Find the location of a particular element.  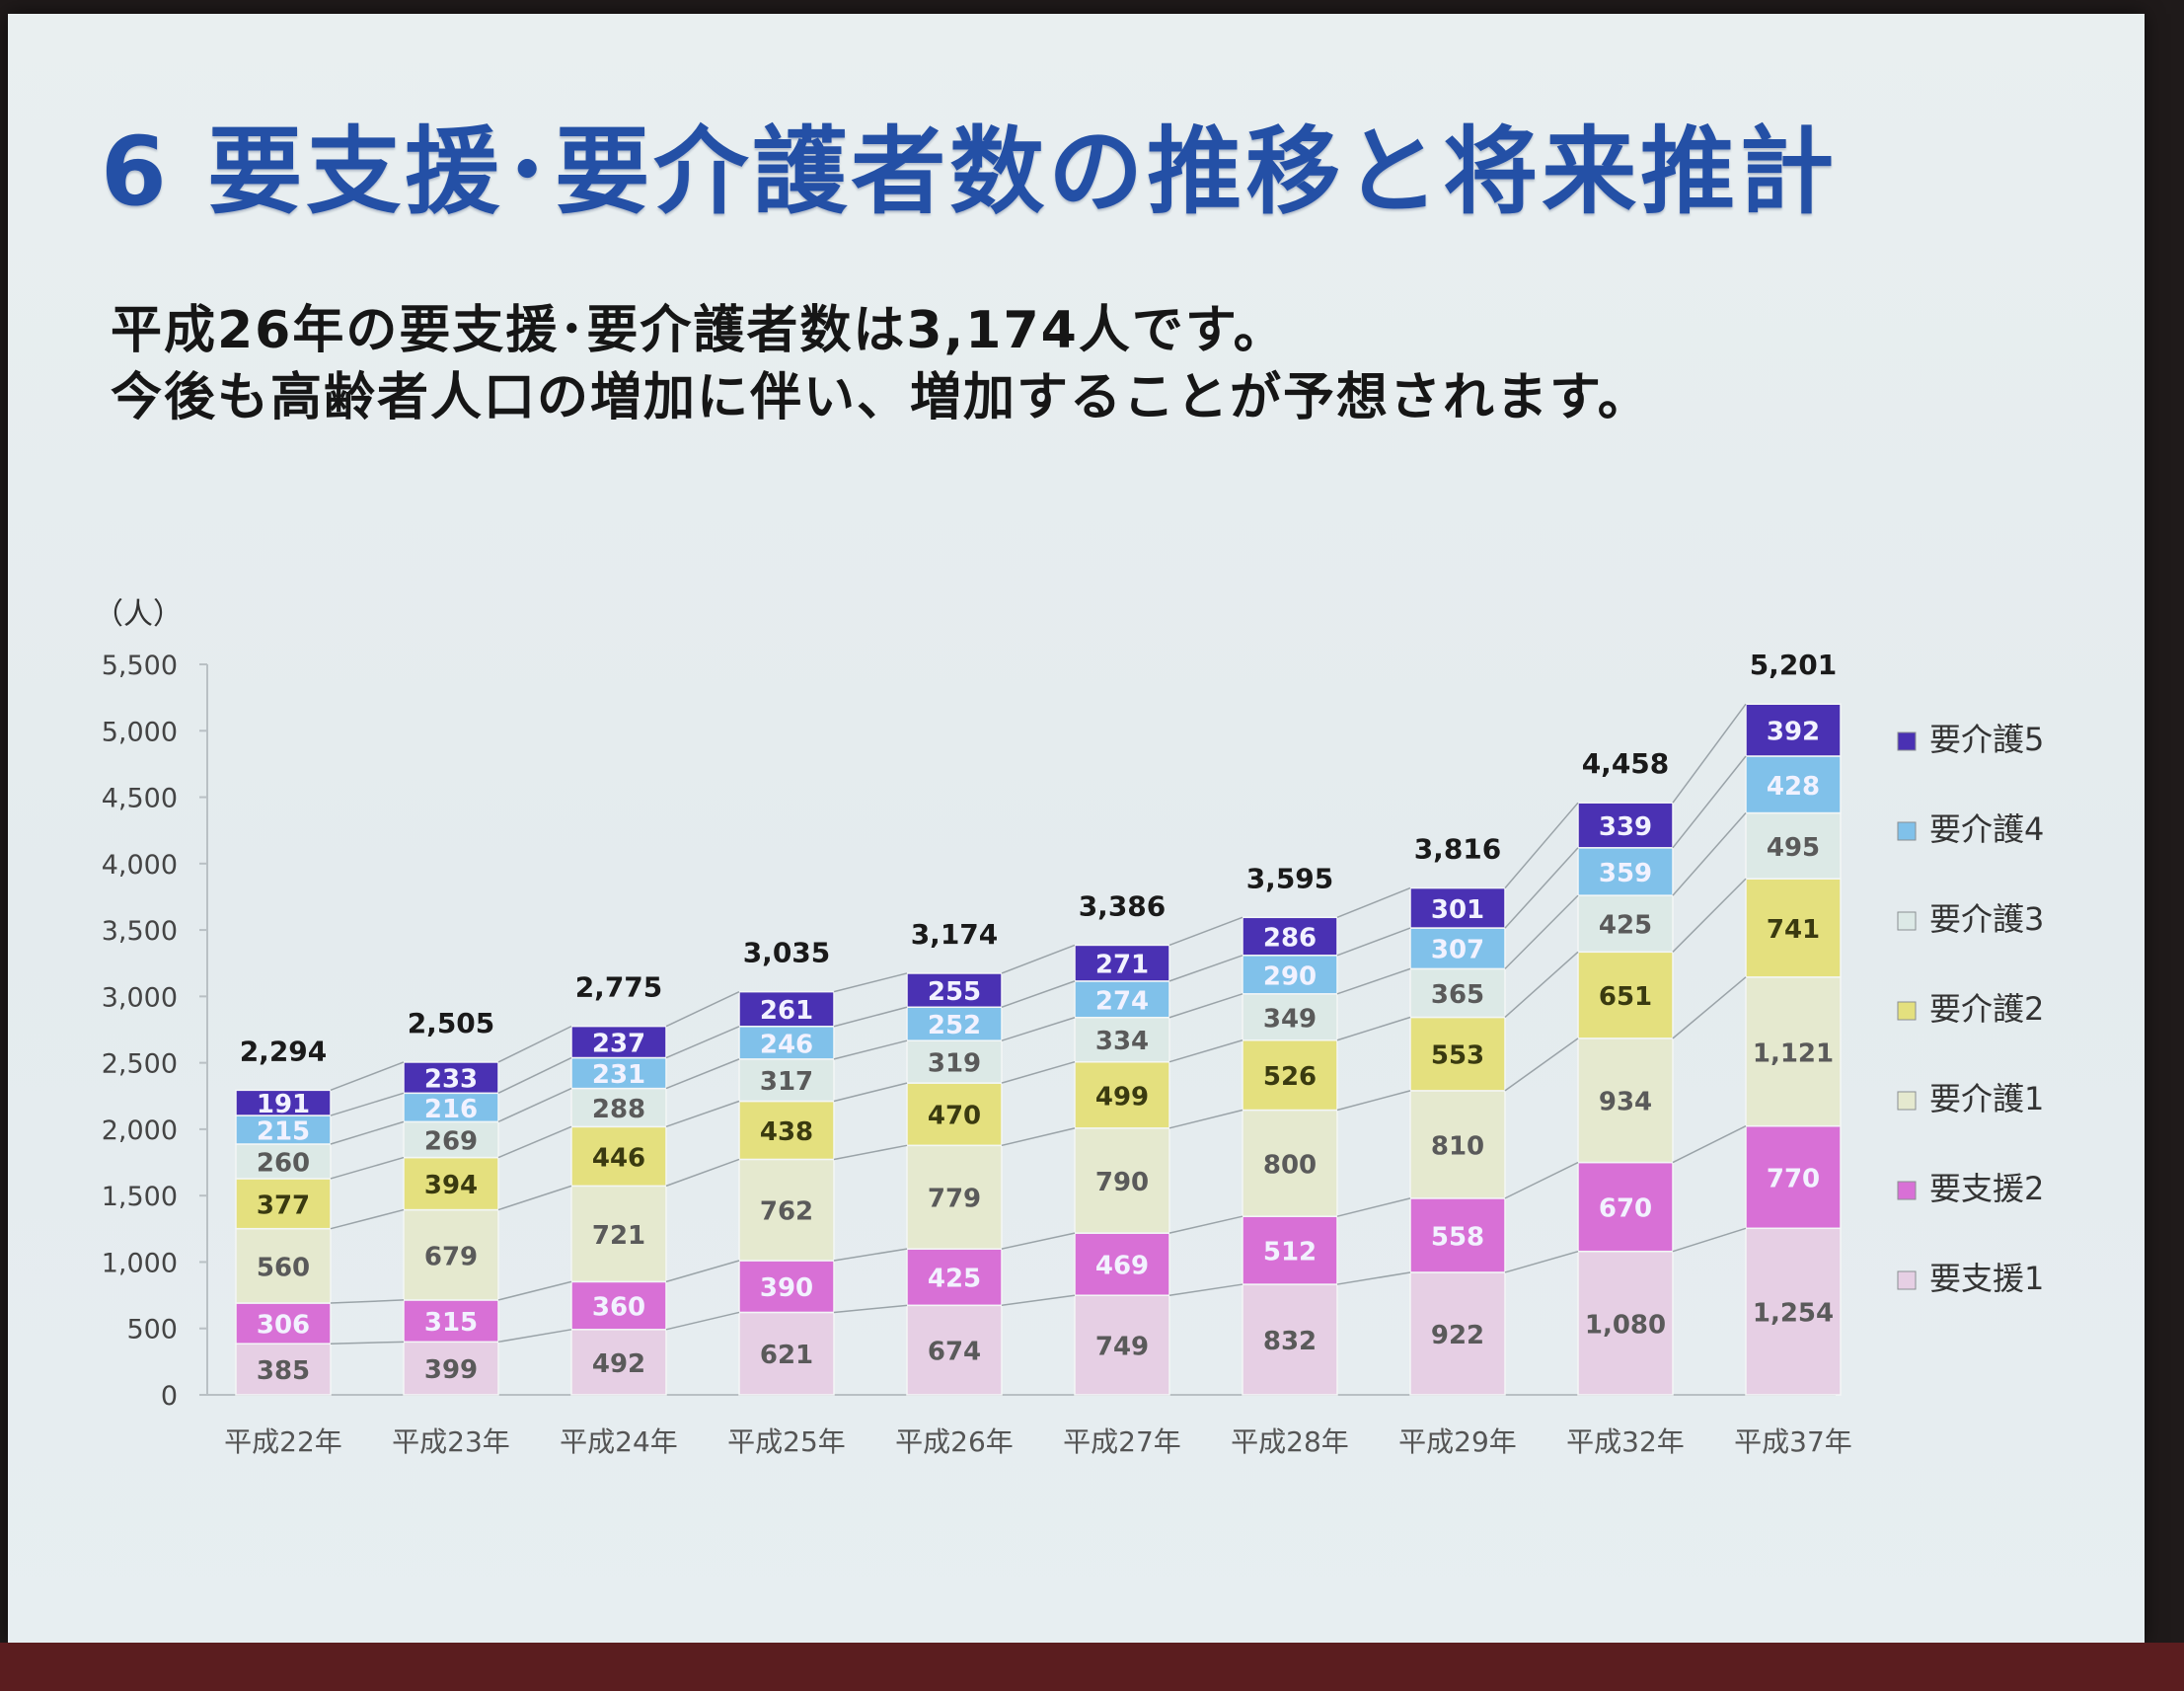

y-tick-label: 0 is located at coordinates (169, 1396).